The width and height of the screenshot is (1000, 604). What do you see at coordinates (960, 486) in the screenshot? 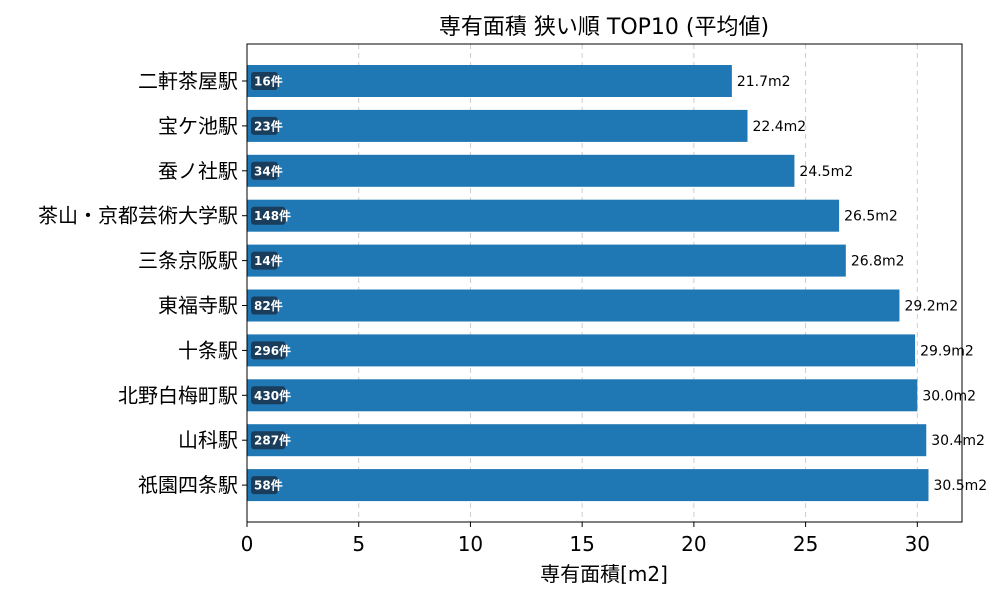
I see `bar-value-label: 30.5m2` at bounding box center [960, 486].